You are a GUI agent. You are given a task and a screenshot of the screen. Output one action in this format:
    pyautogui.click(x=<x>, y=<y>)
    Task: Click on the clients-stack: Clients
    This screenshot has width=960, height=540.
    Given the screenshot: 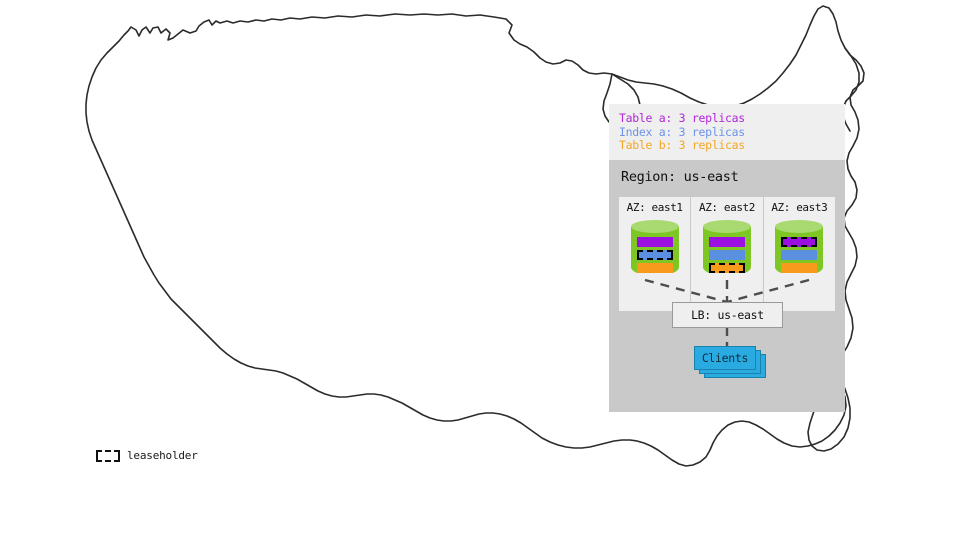 What is the action you would take?
    pyautogui.click(x=730, y=362)
    